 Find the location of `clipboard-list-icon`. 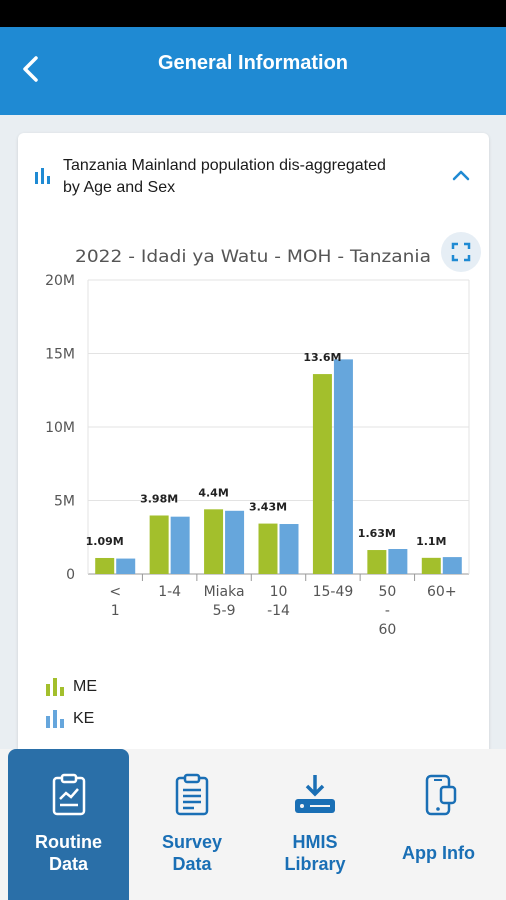

clipboard-list-icon is located at coordinates (192, 794).